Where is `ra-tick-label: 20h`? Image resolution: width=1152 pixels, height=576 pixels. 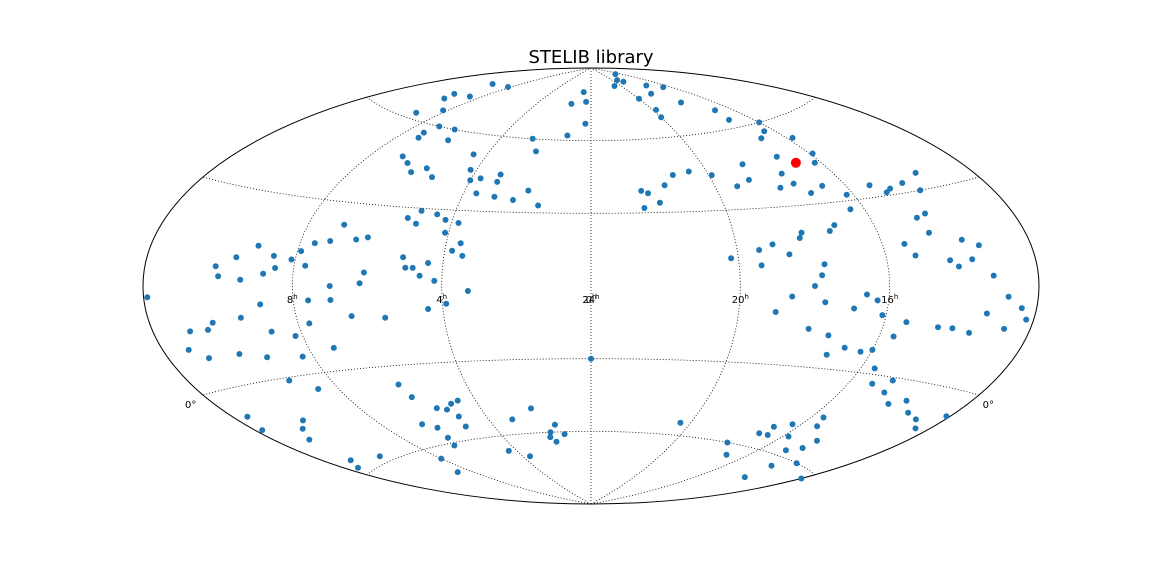 ra-tick-label: 20h is located at coordinates (740, 299).